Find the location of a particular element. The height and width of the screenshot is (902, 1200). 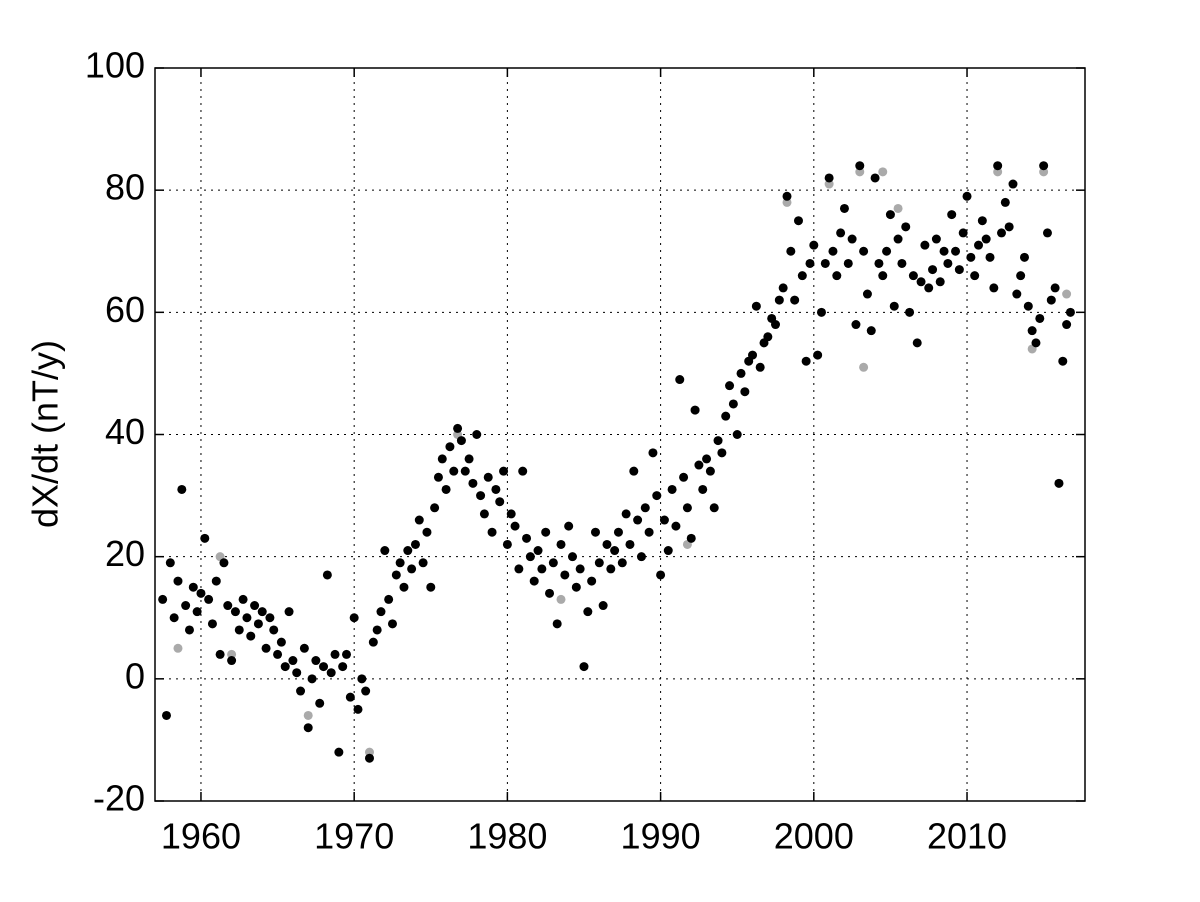

x-tick-label: 1990 is located at coordinates (661, 836).